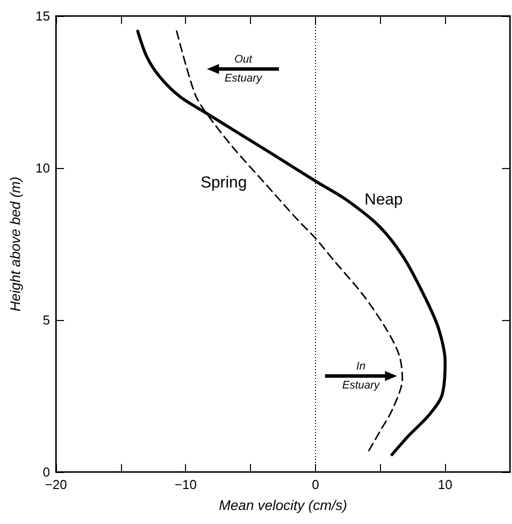 The image size is (512, 524). What do you see at coordinates (383, 199) in the screenshot?
I see `series-label: Neap` at bounding box center [383, 199].